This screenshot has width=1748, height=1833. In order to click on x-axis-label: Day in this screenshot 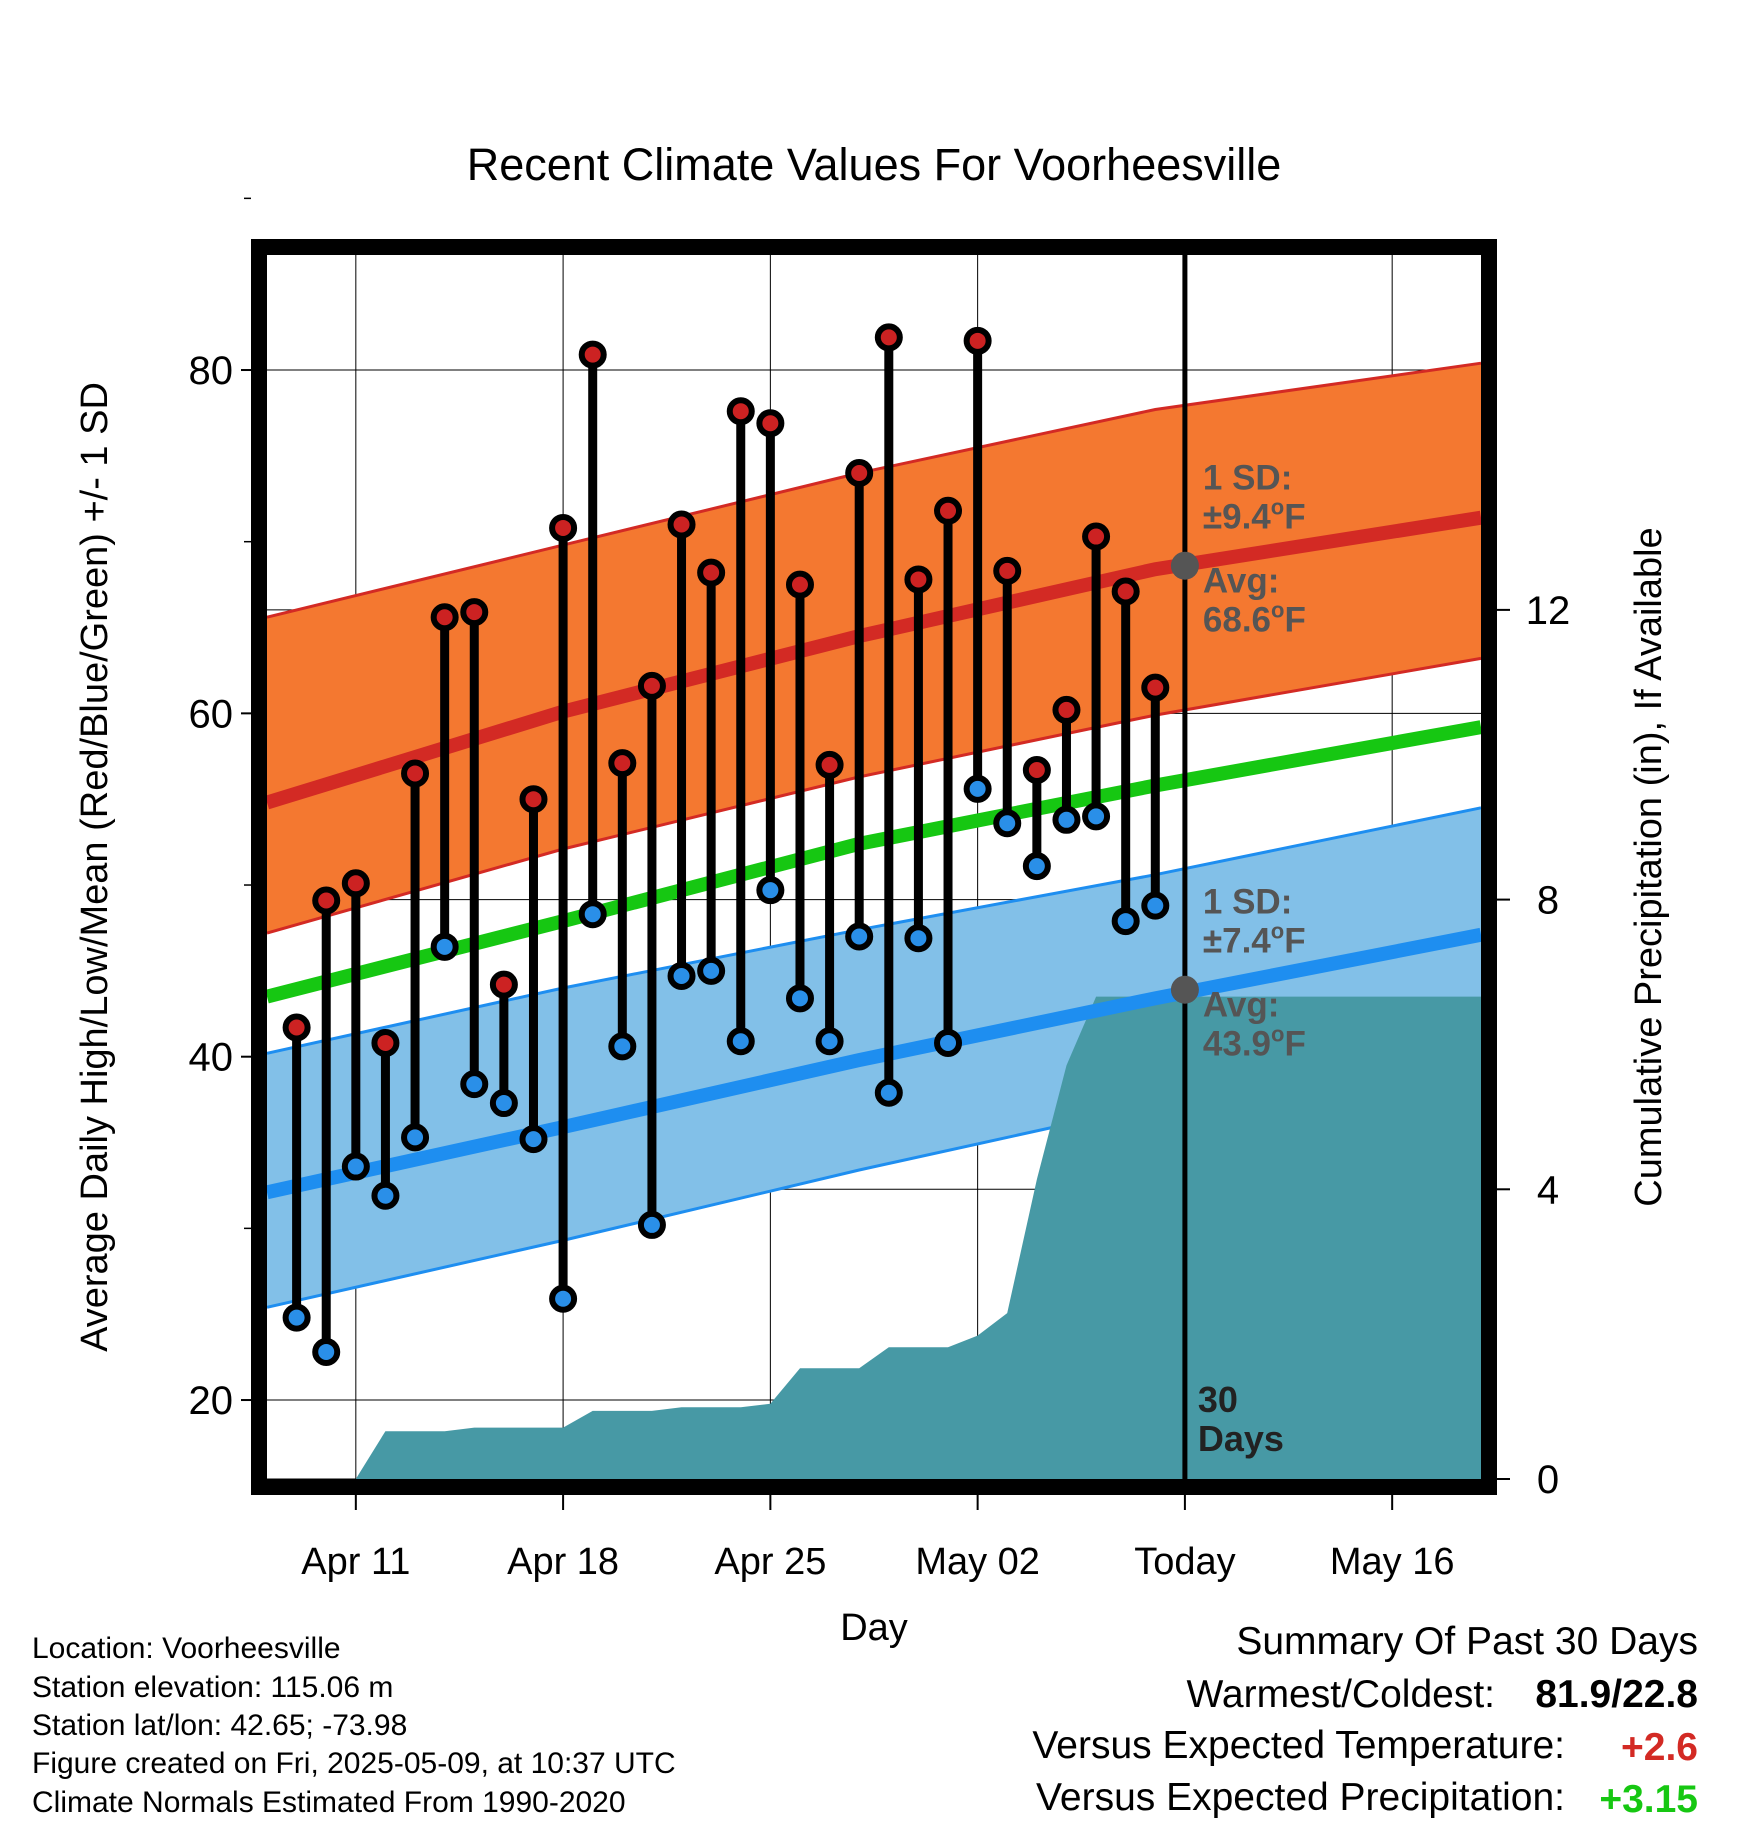, I will do `click(874, 1628)`.